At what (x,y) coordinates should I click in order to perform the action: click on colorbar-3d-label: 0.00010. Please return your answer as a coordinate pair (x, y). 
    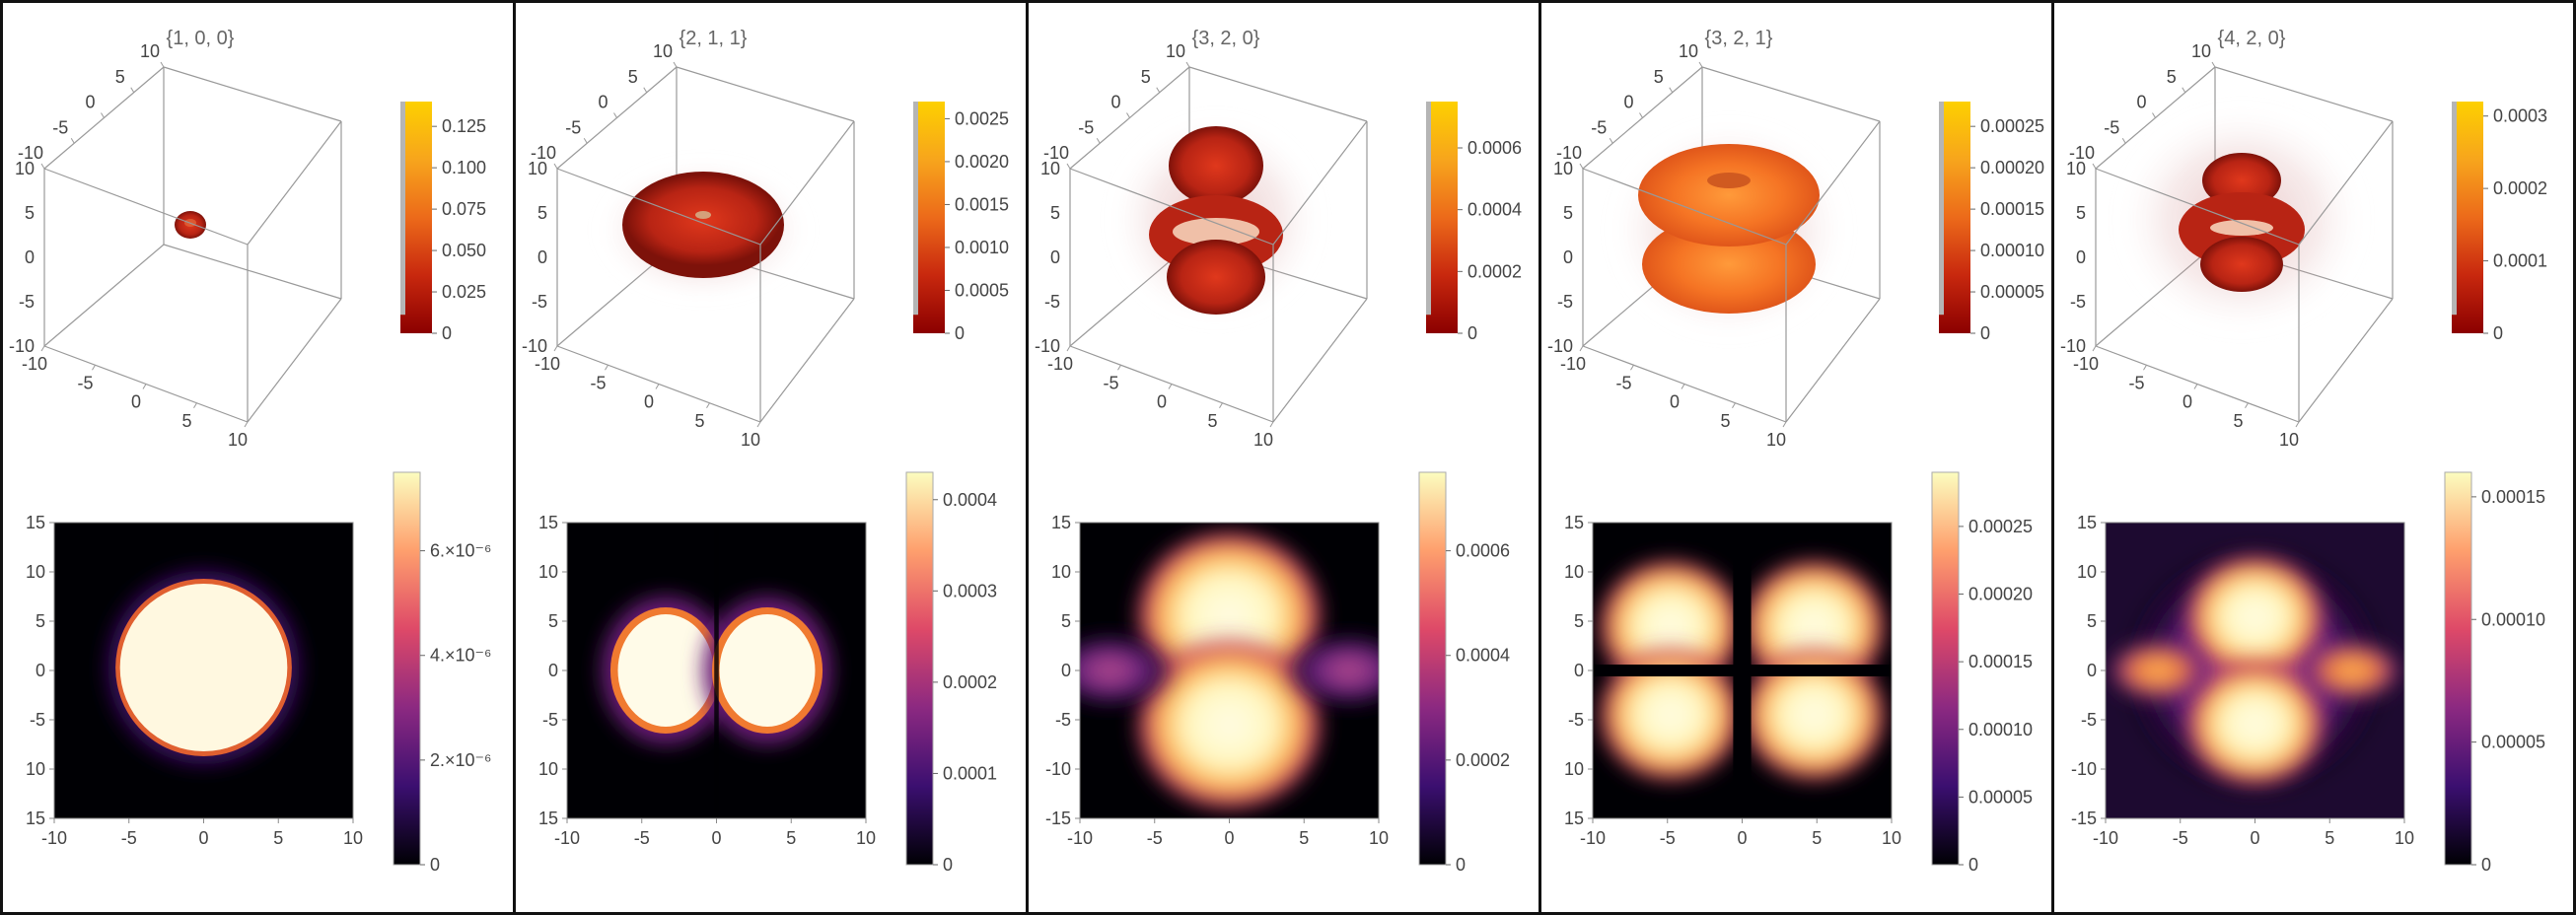
    Looking at the image, I should click on (2012, 250).